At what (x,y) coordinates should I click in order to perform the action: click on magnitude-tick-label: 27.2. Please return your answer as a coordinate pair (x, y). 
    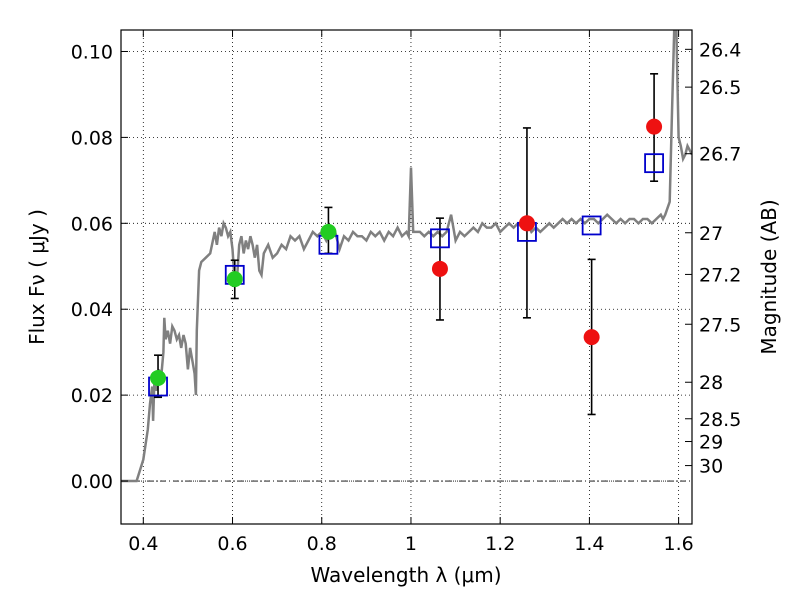
    Looking at the image, I should click on (720, 275).